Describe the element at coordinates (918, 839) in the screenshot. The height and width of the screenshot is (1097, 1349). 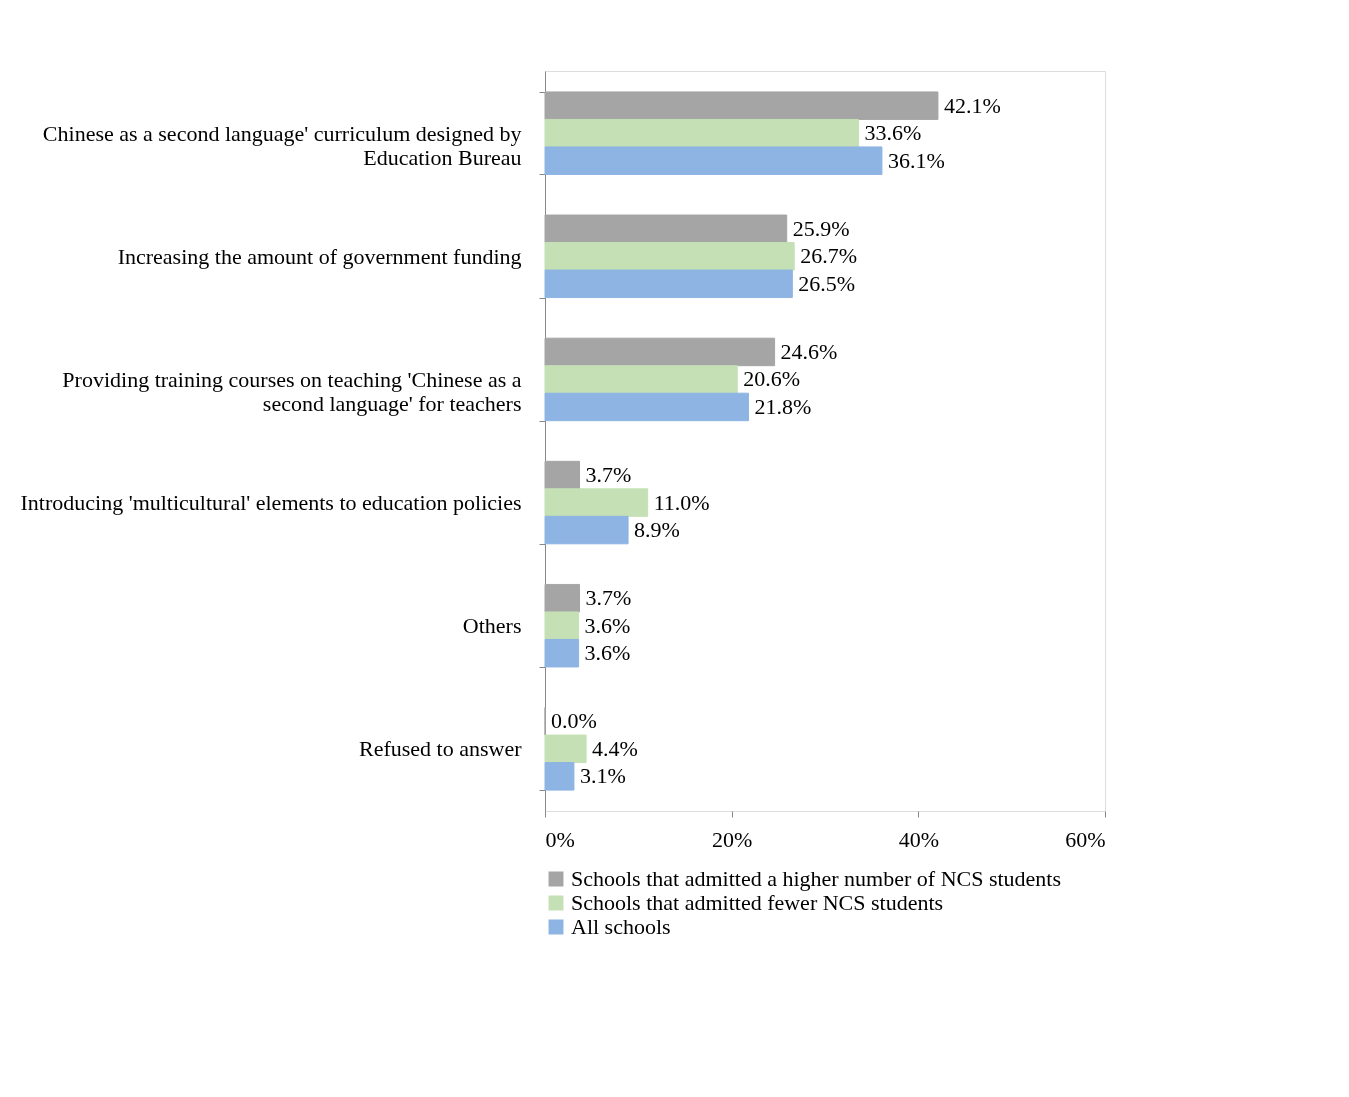
I see `x-tick-label: 40%` at that location.